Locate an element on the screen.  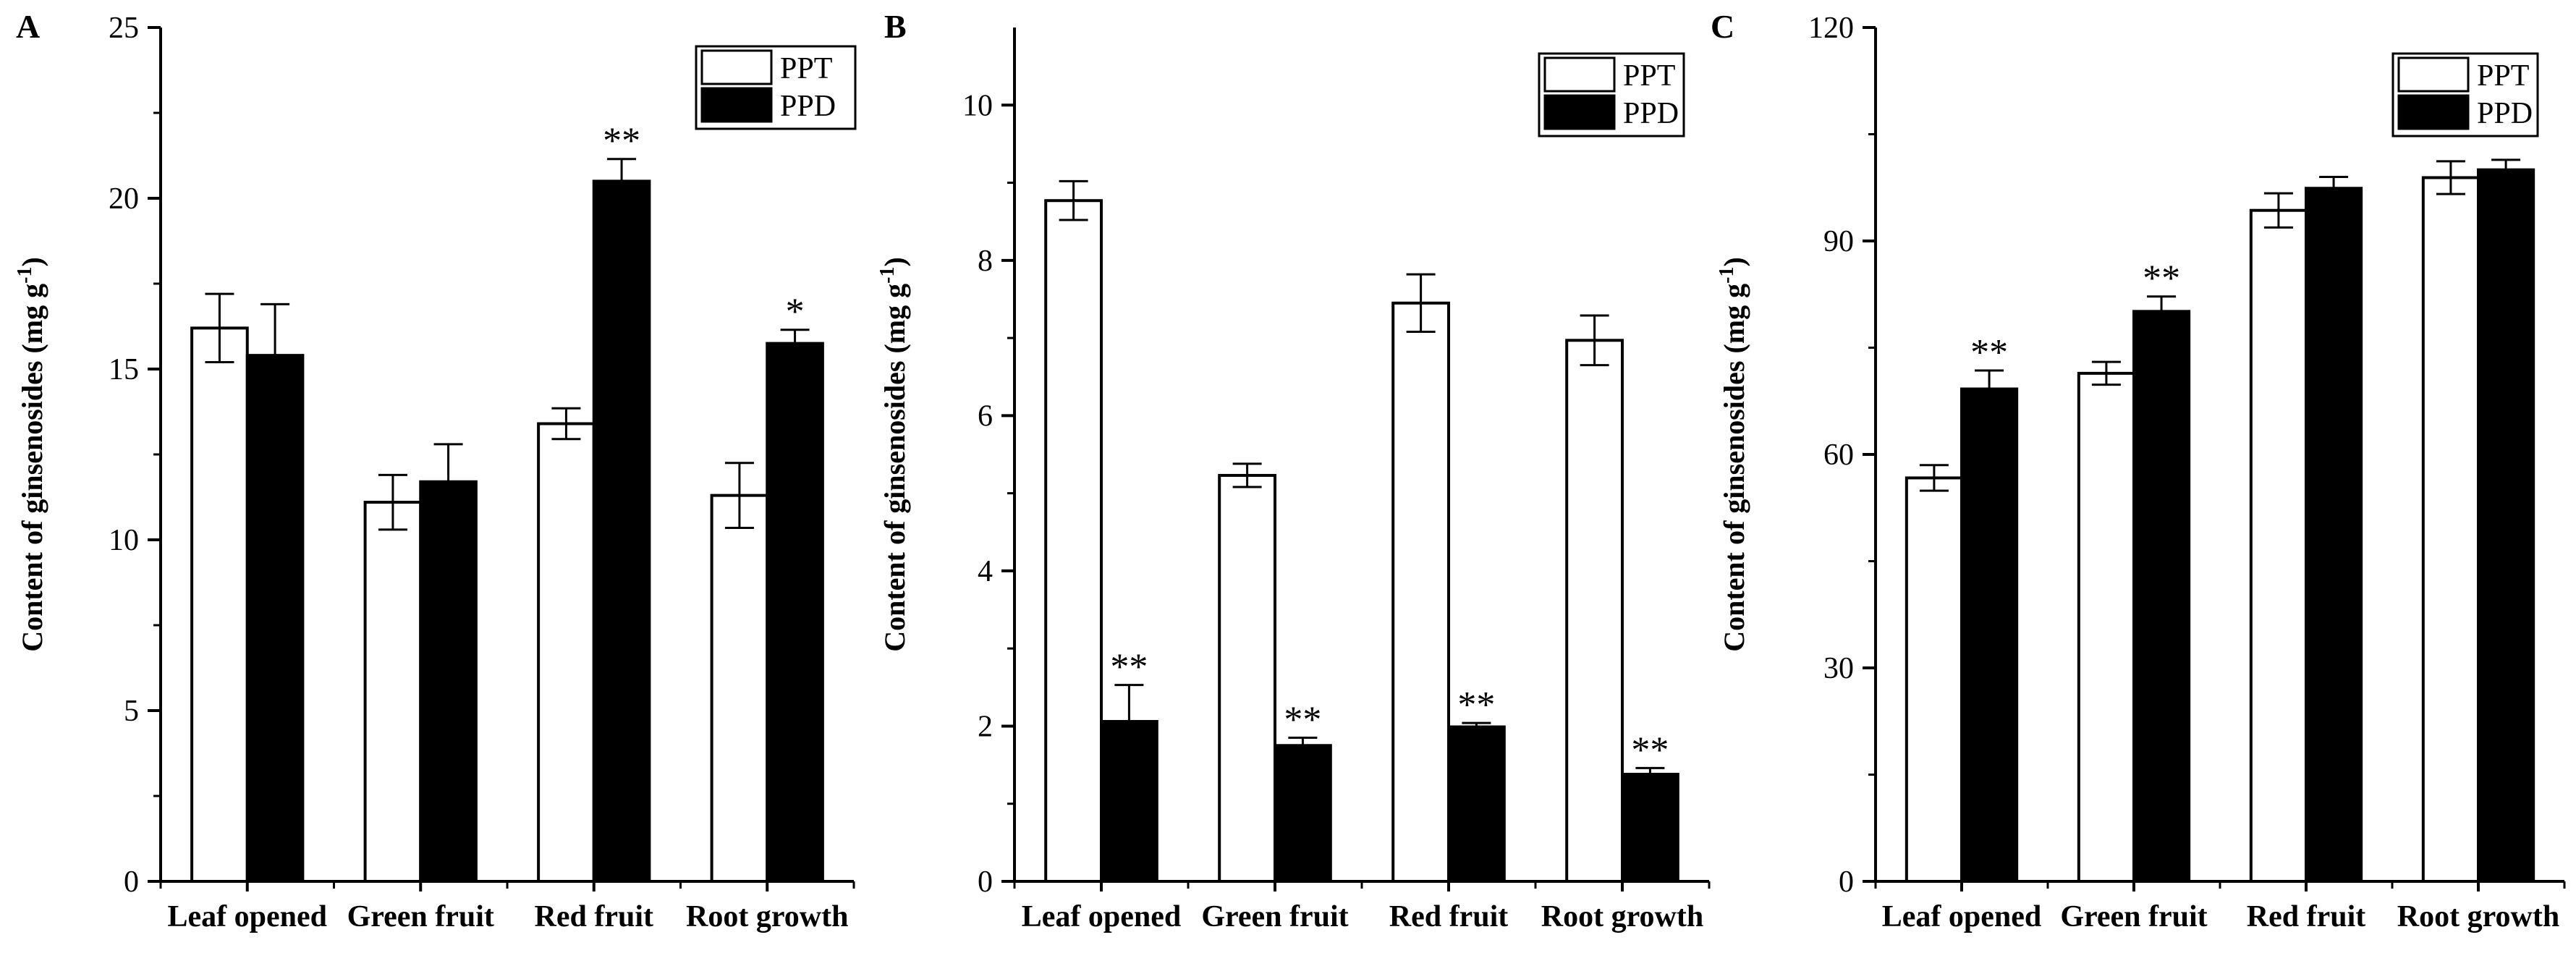
y-tick-label: 6 is located at coordinates (985, 416).